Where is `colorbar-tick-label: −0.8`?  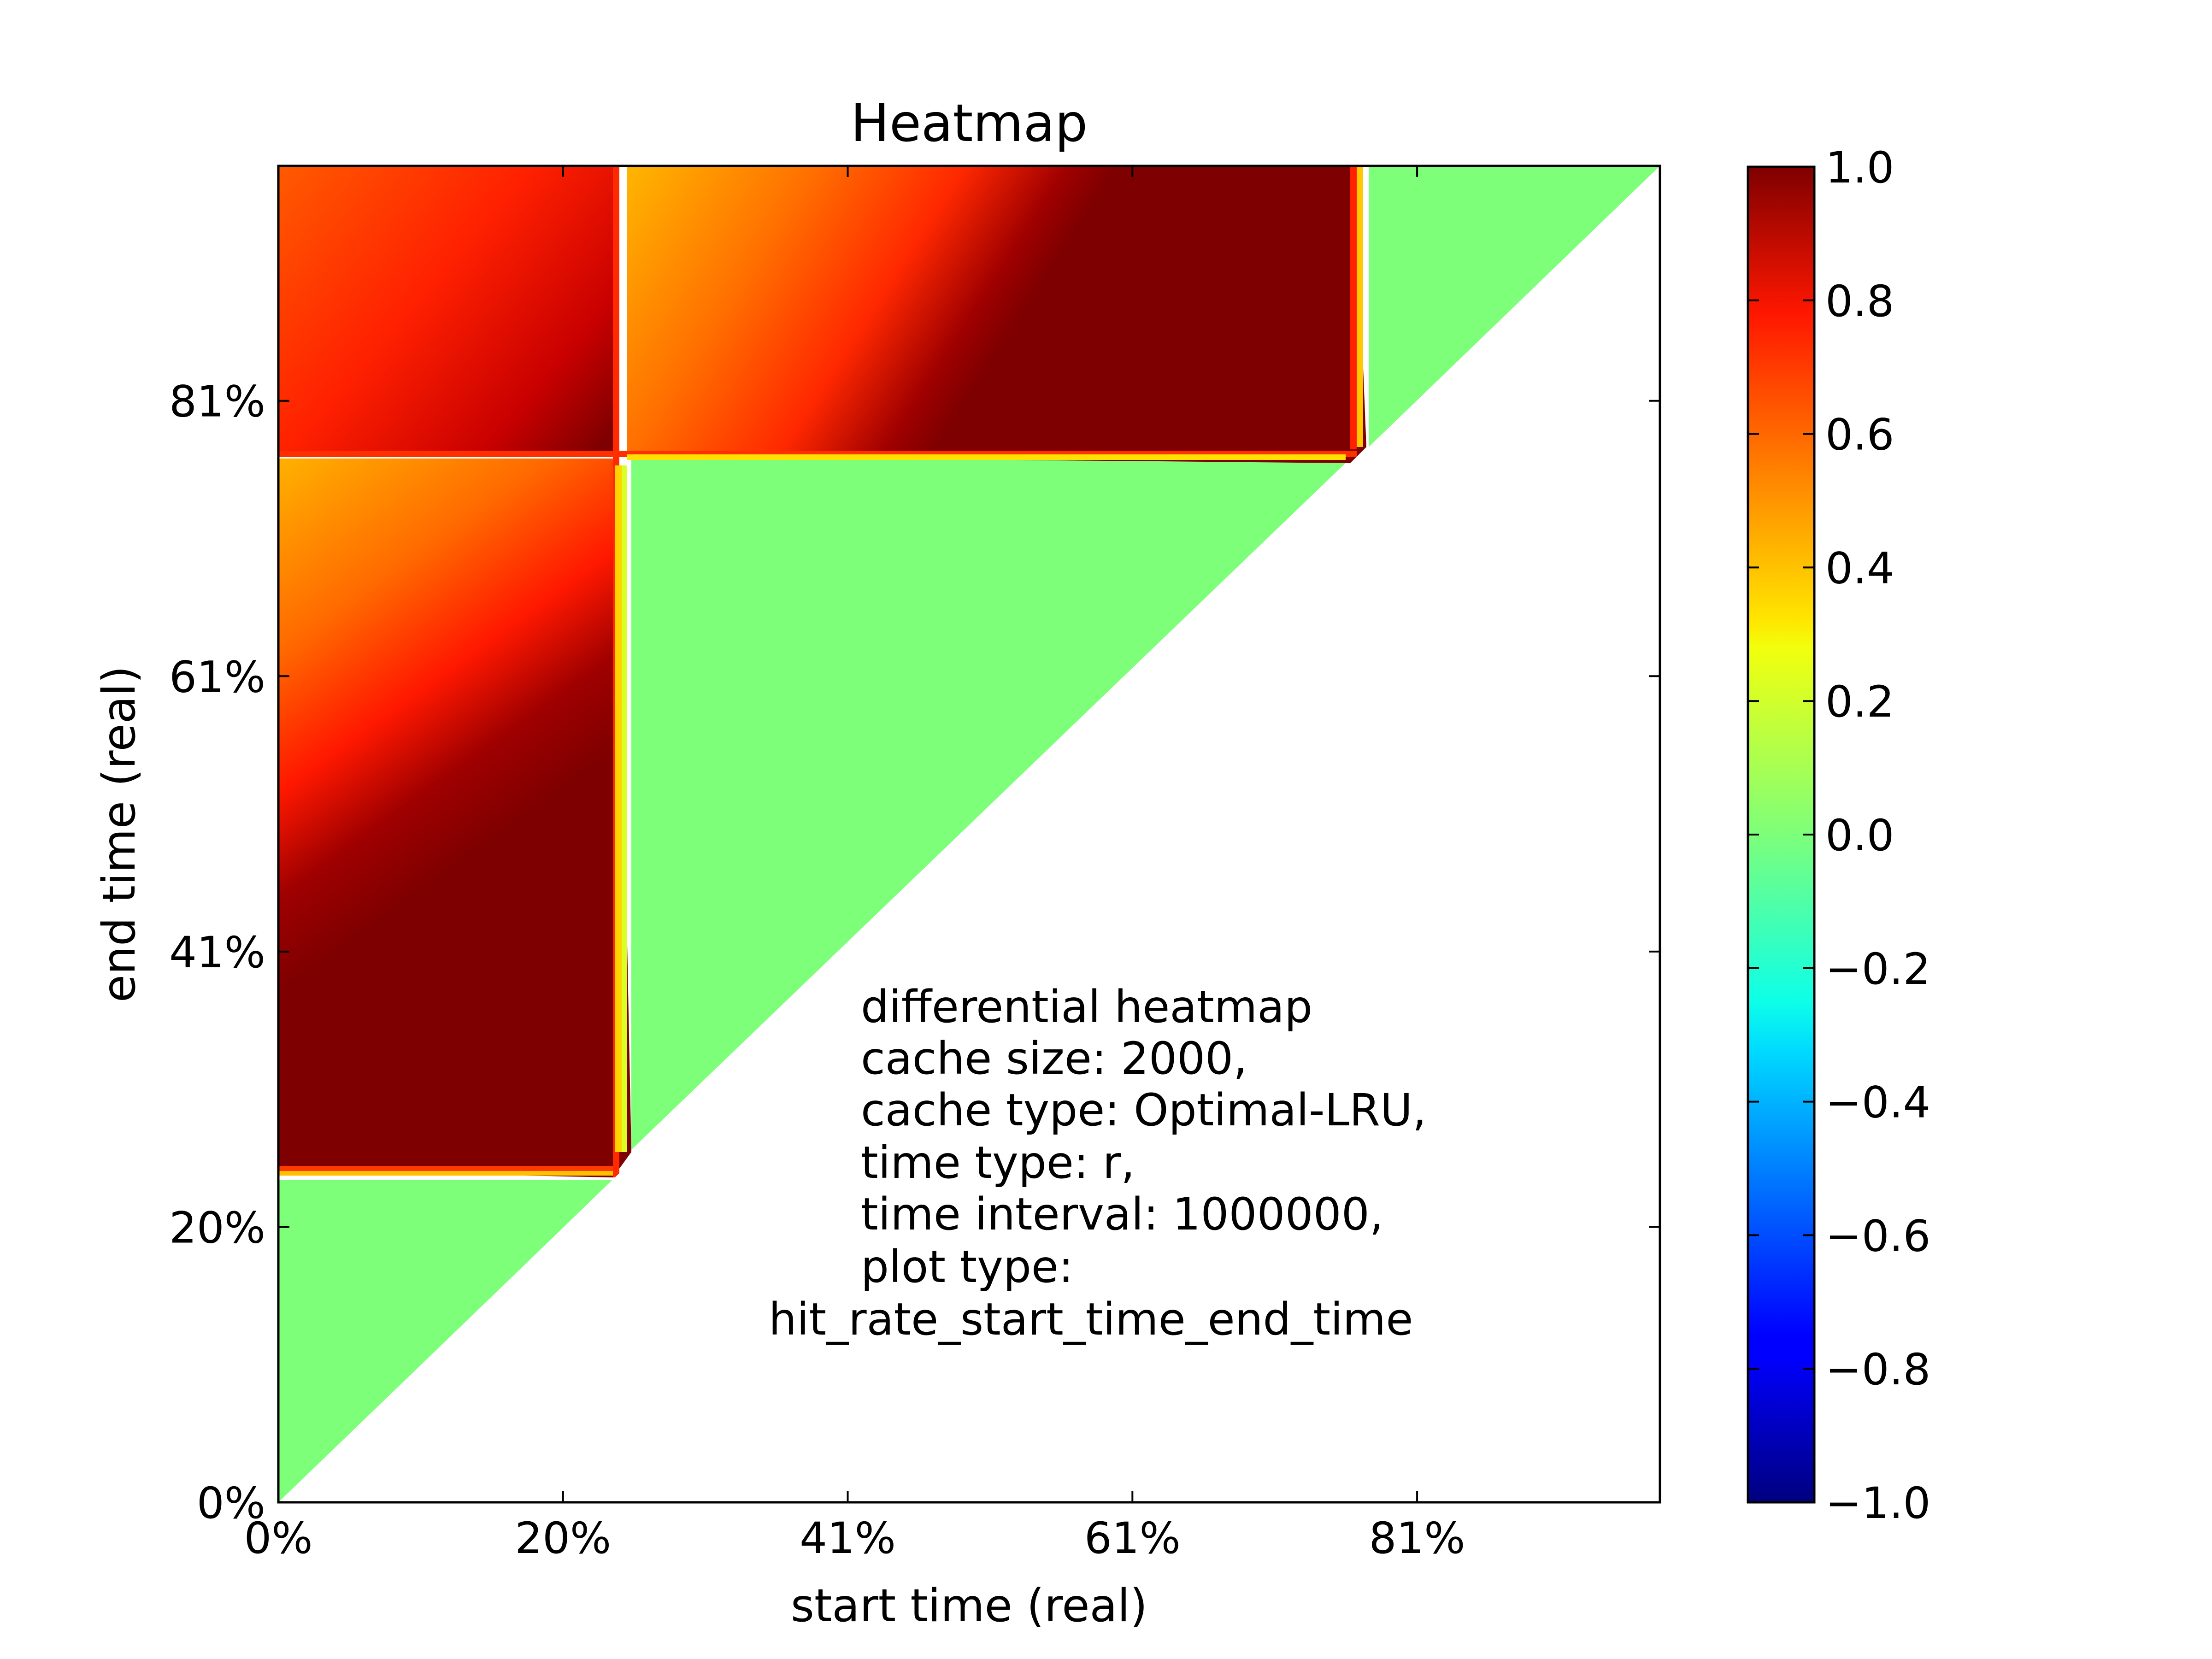 colorbar-tick-label: −0.8 is located at coordinates (1877, 1370).